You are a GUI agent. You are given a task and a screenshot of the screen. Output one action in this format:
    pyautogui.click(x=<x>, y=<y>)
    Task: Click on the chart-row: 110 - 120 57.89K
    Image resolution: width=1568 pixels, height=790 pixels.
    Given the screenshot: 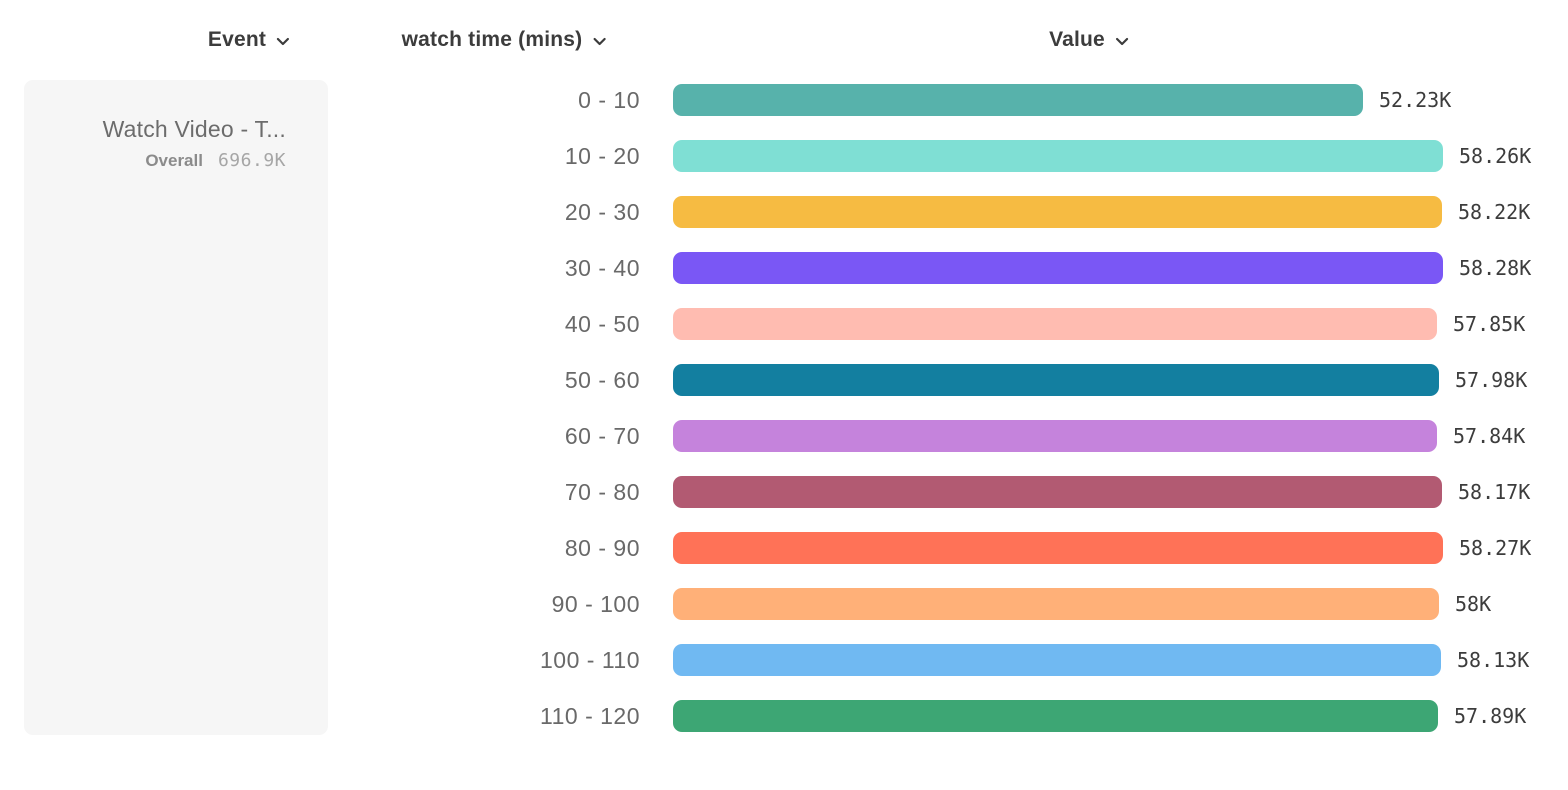 What is the action you would take?
    pyautogui.click(x=784, y=716)
    